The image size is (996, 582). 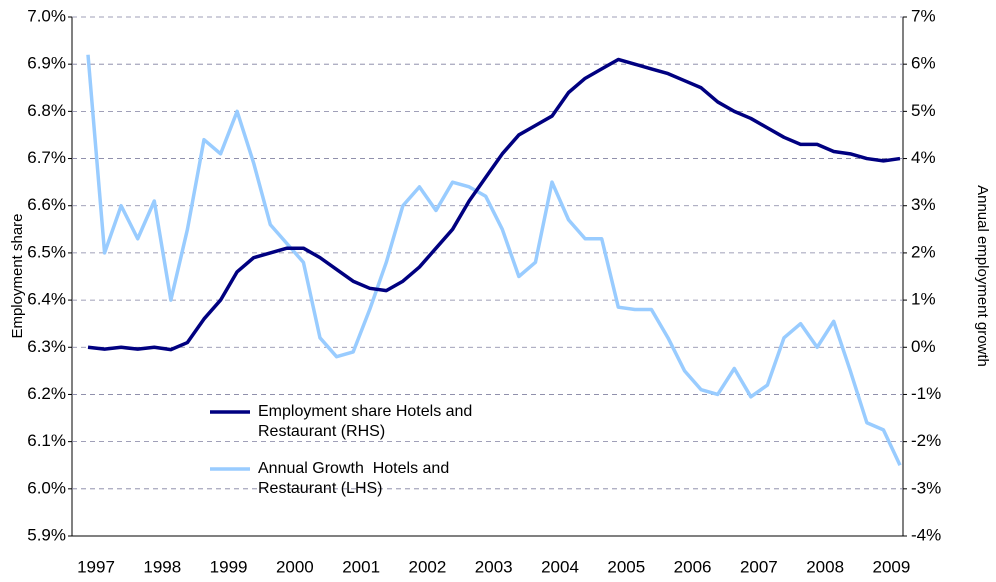 What do you see at coordinates (494, 566) in the screenshot?
I see `x-tick-label: 2003` at bounding box center [494, 566].